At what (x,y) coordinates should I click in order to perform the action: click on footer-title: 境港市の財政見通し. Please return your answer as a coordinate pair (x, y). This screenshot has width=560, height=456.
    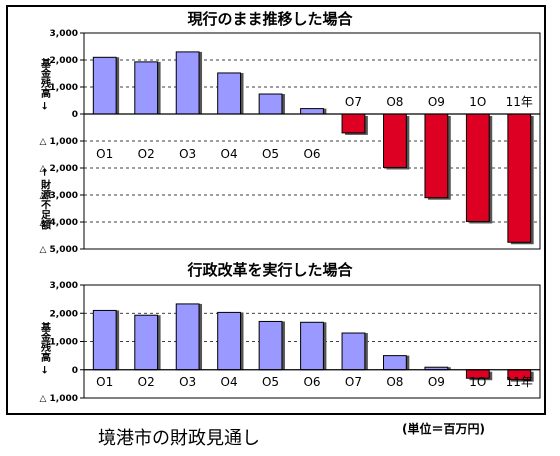
    Looking at the image, I should click on (179, 438).